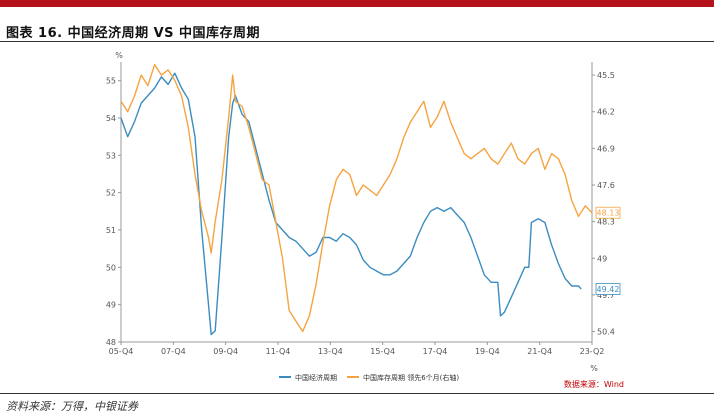 This screenshot has height=415, width=714. I want to click on end-value-label: 49.42, so click(608, 289).